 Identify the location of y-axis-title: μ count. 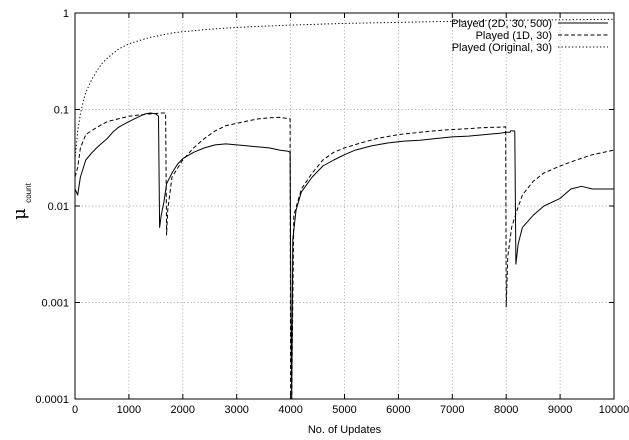
(21, 200).